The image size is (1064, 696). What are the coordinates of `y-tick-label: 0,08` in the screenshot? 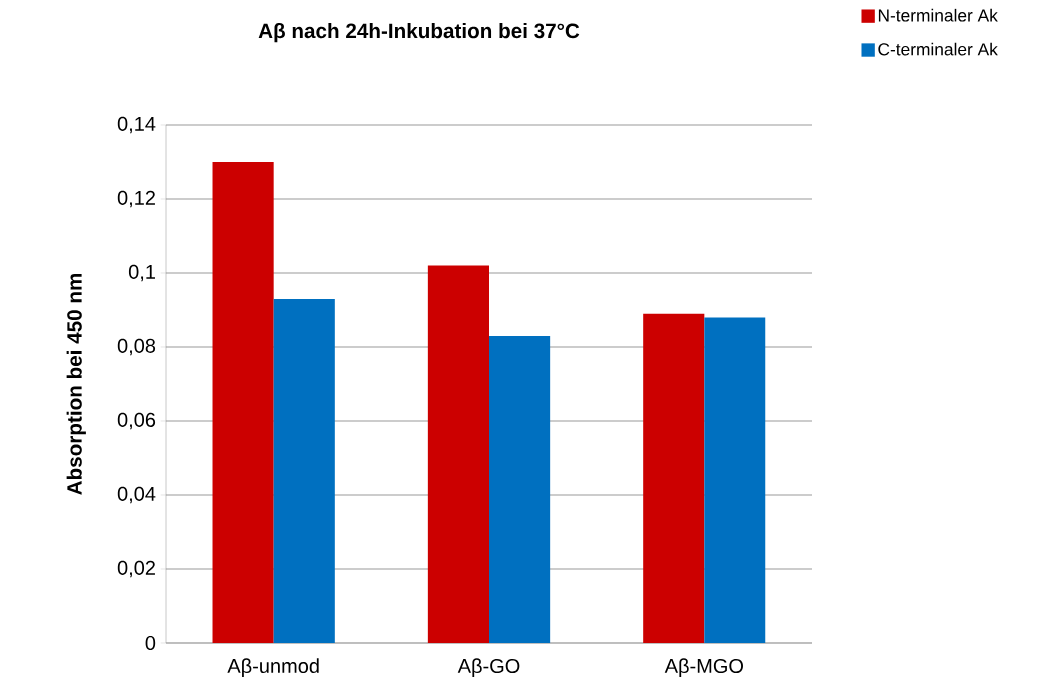 It's located at (136, 347).